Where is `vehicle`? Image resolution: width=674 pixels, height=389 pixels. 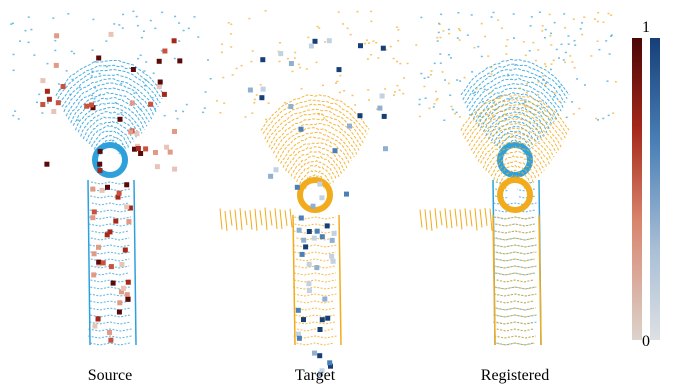
vehicle is located at coordinates (513, 160).